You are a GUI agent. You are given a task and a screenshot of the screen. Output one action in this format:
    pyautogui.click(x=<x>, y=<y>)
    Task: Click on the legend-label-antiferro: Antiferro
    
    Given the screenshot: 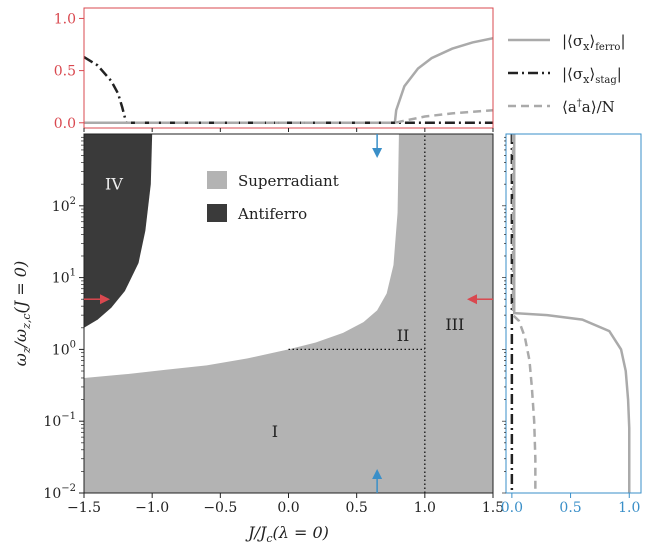 What is the action you would take?
    pyautogui.click(x=272, y=214)
    